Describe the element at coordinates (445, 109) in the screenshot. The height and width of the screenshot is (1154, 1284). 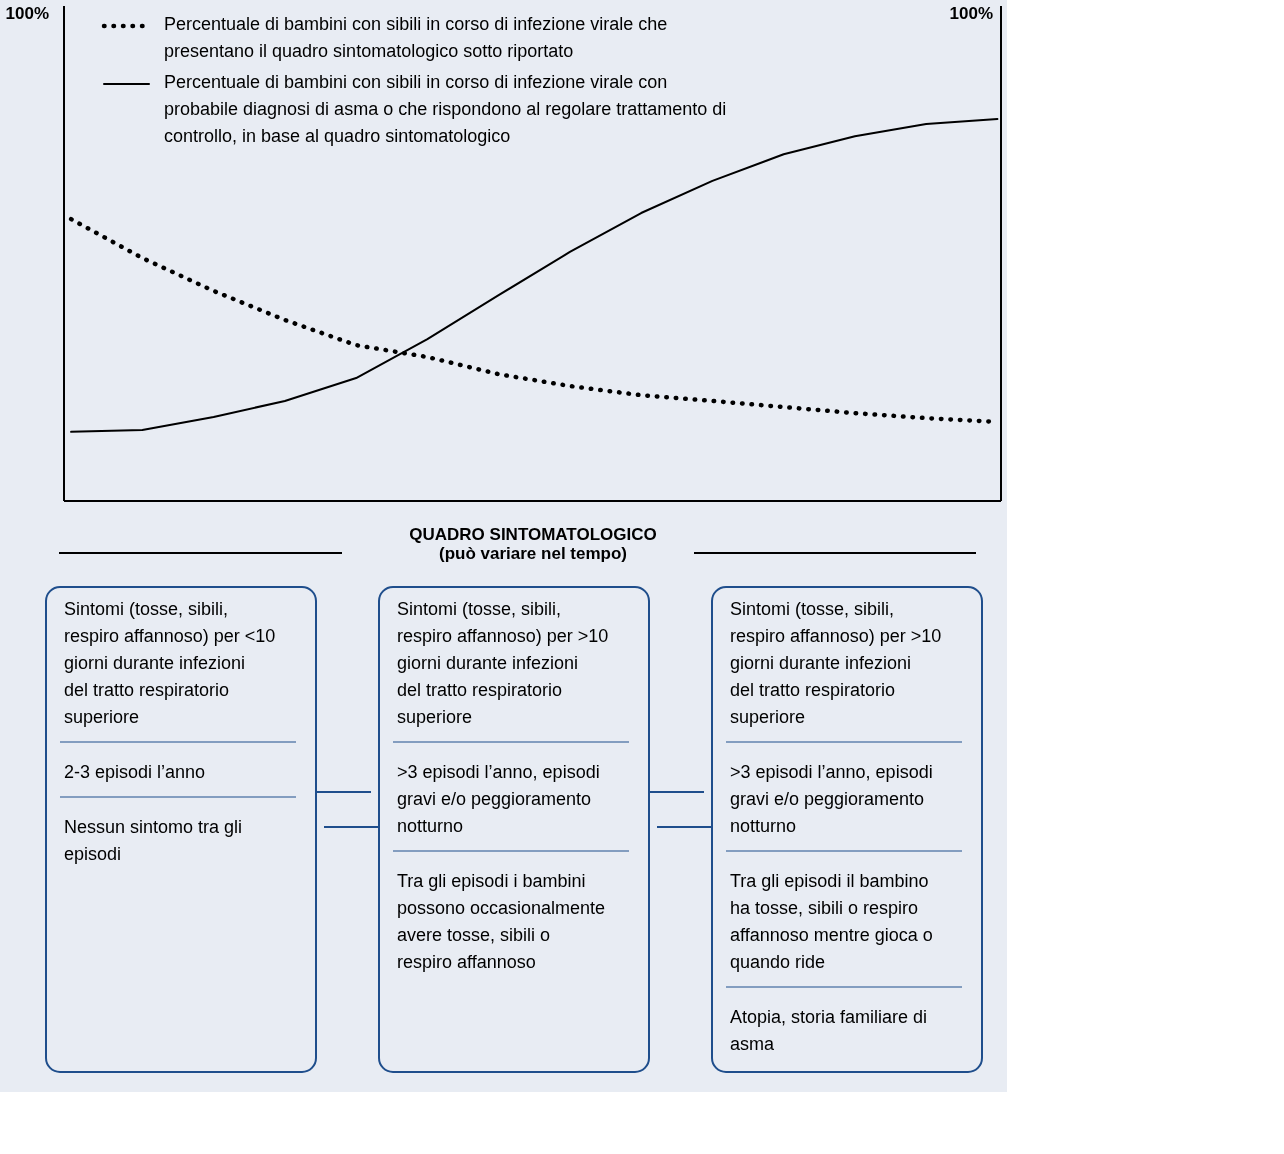
I see `legend-label: Percentuale di bambini con sibili in corso di infezione virale con probabile diagnosi di asma o che rispondono al regolare trattamento di controllo, in base al quadro sintomatologico` at that location.